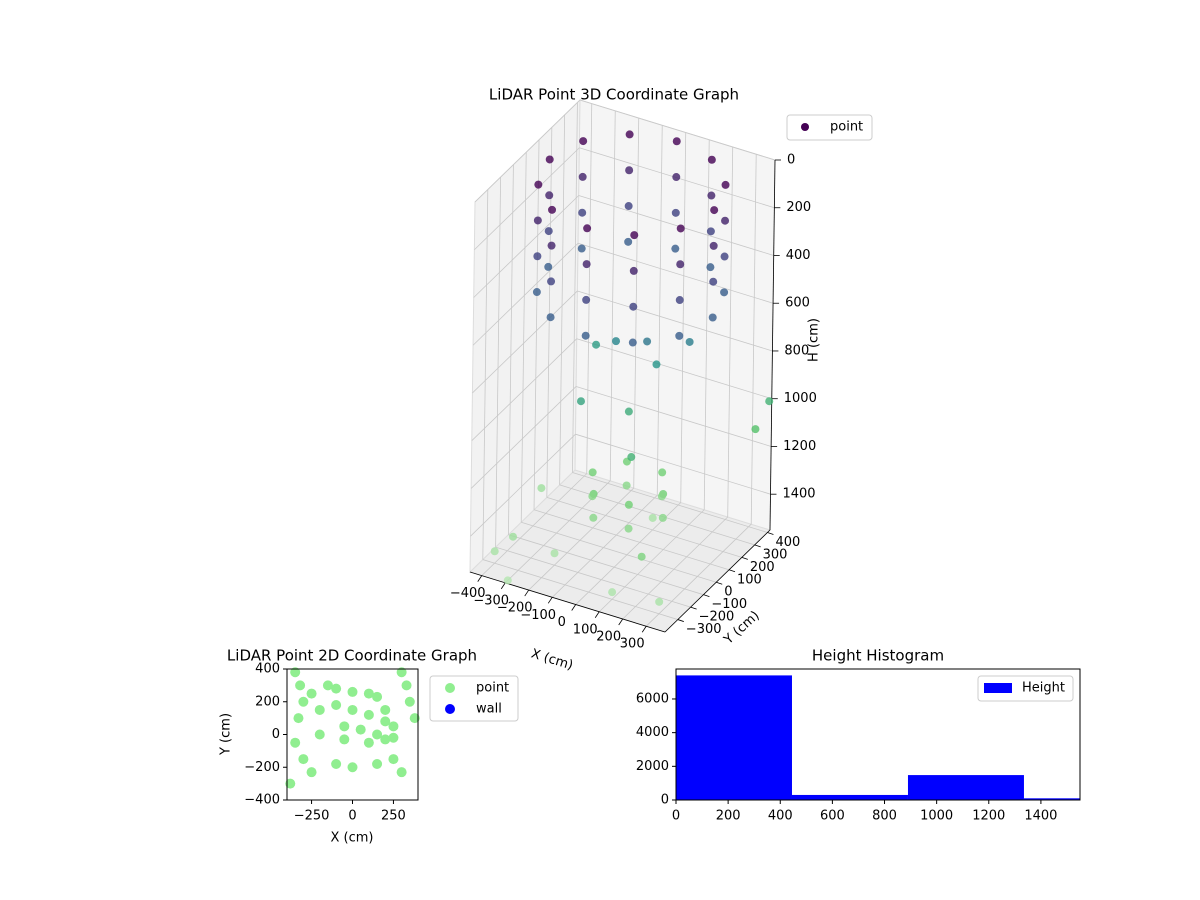 Image resolution: width=1200 pixels, height=900 pixels. Describe the element at coordinates (352, 656) in the screenshot. I see `chart-title: LiDAR Point 2D Coordinate Graph` at that location.